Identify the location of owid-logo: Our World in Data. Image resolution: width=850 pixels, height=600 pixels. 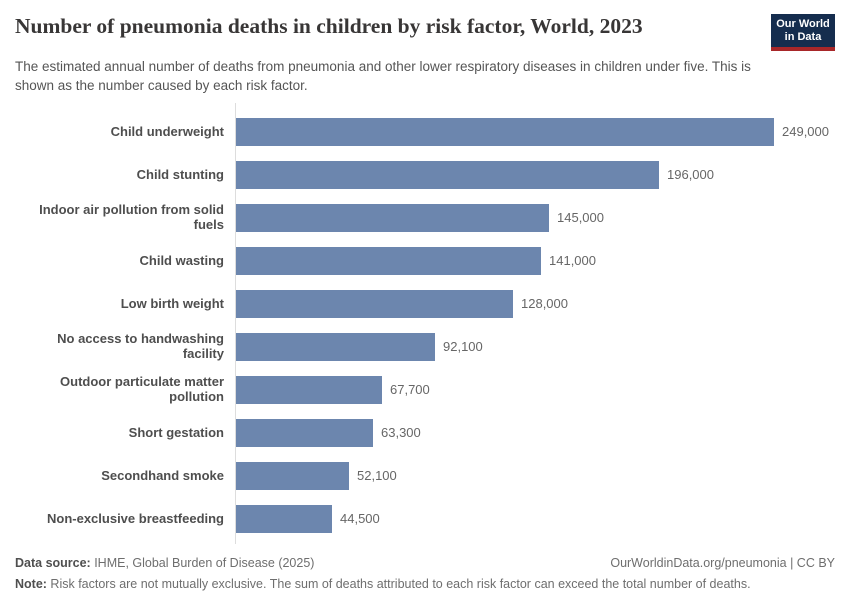
(803, 33).